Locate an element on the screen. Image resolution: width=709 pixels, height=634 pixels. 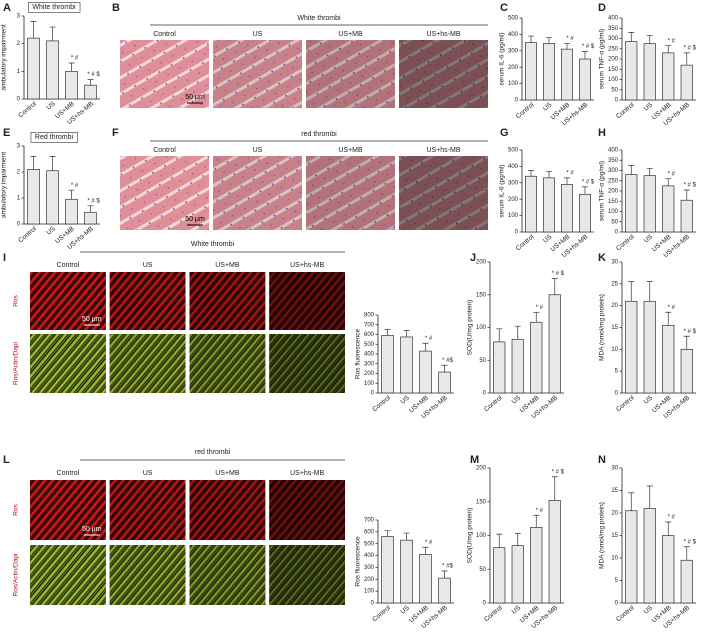
column-label: US is located at coordinates (258, 34).